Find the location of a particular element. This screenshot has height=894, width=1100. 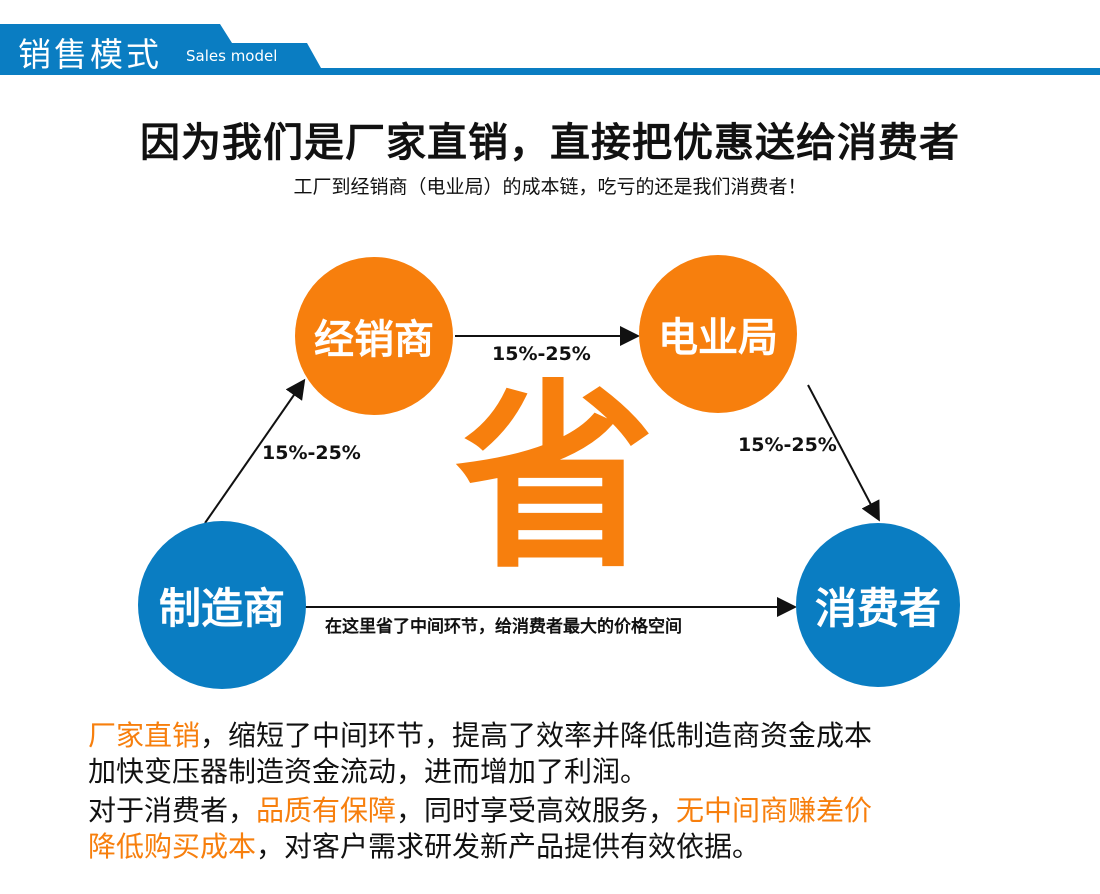

edge-label-manufacturer-dealer: 15%-25% is located at coordinates (311, 453).